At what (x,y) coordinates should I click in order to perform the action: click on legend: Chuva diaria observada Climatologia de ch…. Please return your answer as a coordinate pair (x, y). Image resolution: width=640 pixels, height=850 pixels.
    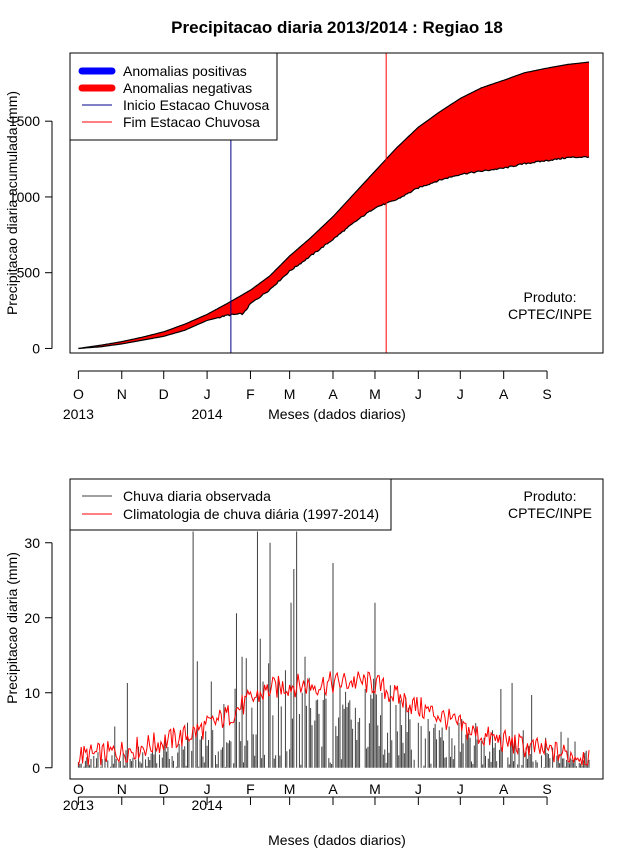
    Looking at the image, I should click on (230, 504).